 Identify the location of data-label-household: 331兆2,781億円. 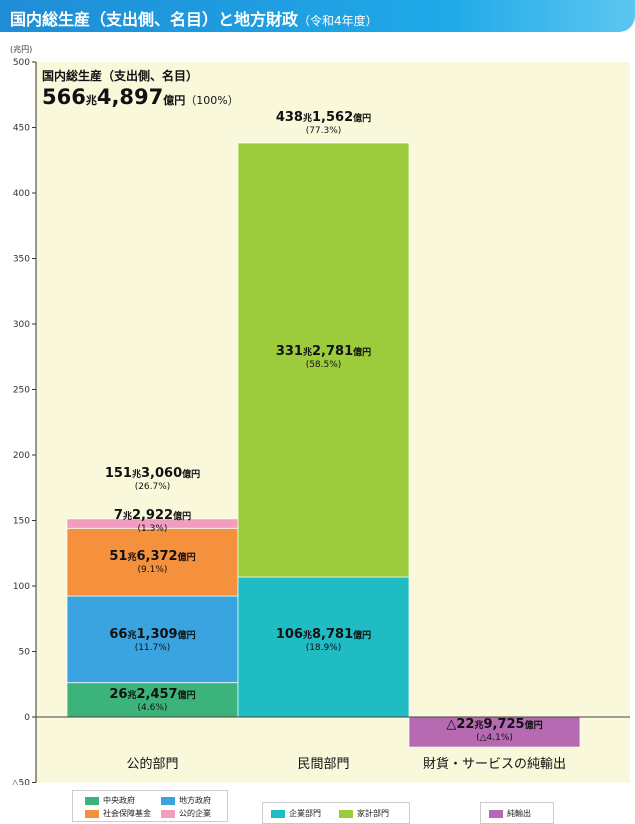
(323, 351).